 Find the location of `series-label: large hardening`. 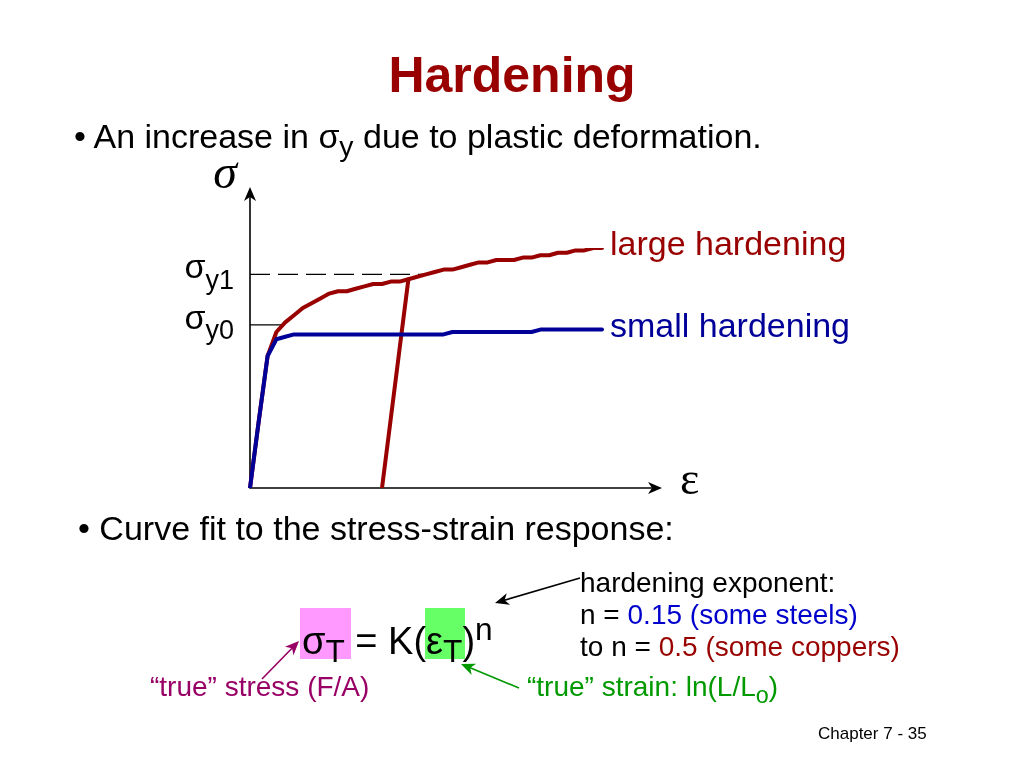

series-label: large hardening is located at coordinates (728, 243).